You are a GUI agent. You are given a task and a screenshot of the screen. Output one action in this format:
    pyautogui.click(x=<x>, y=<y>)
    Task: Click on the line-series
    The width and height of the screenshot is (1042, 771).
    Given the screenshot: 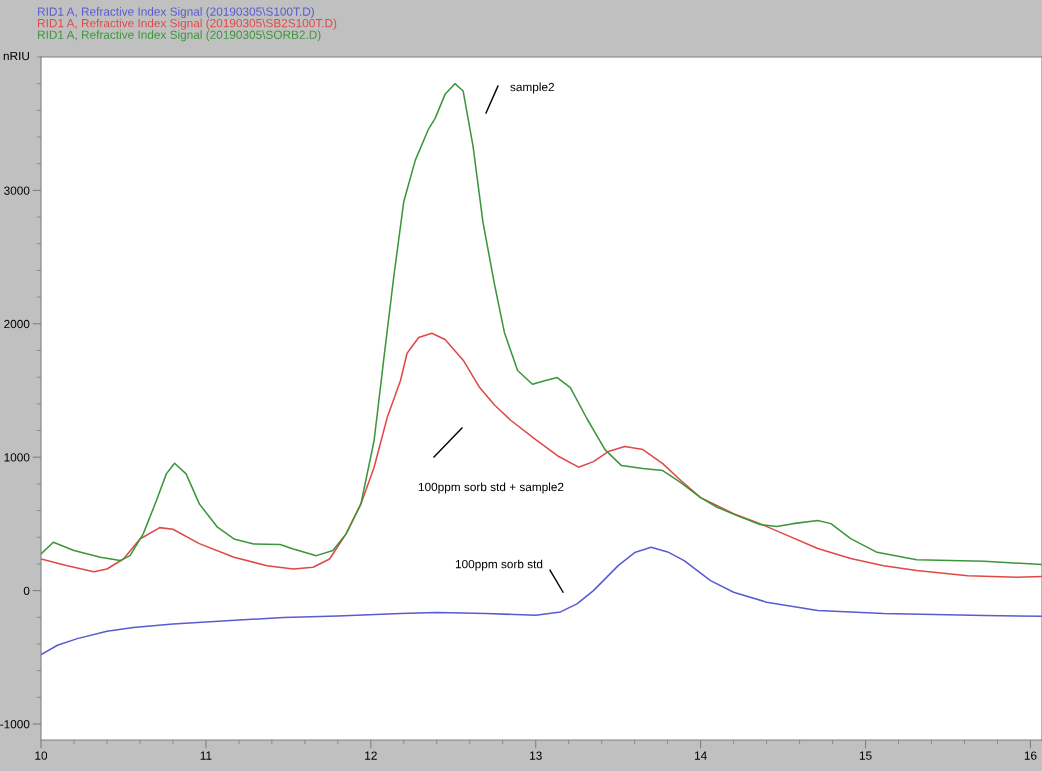 What is the action you would take?
    pyautogui.click(x=541, y=601)
    